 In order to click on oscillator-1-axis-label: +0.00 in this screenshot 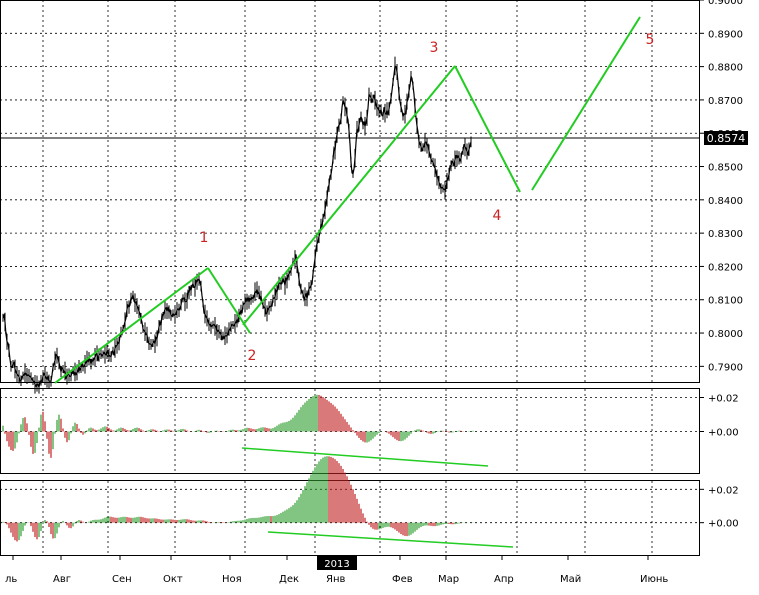, I will do `click(723, 433)`.